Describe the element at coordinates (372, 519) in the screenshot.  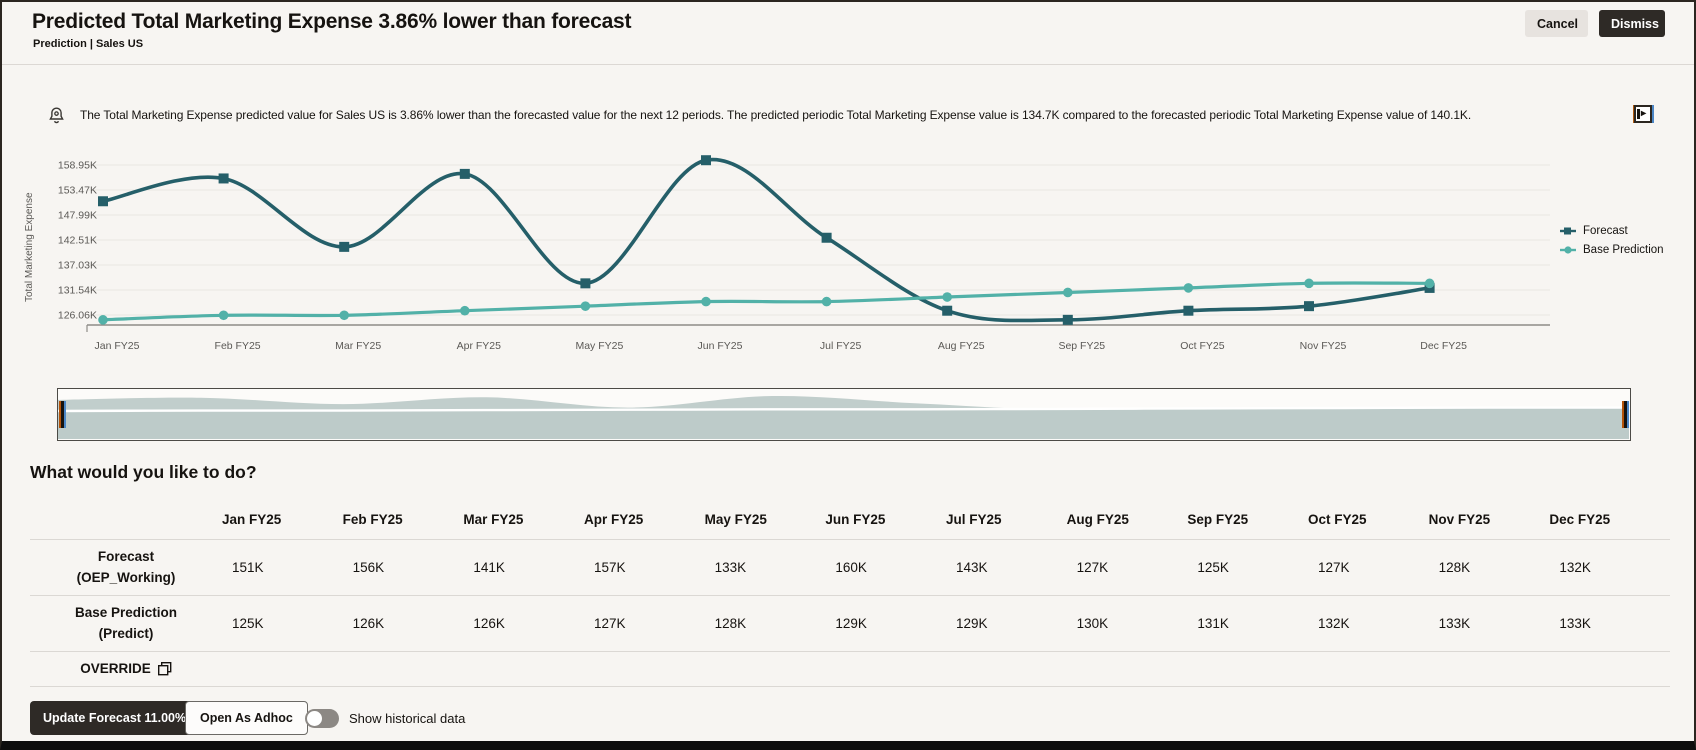
I see `column-header: Feb FY25` at that location.